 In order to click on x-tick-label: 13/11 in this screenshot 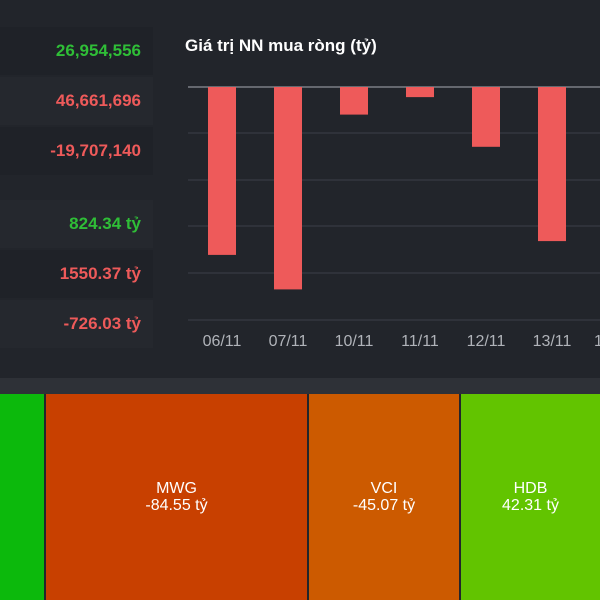, I will do `click(552, 341)`.